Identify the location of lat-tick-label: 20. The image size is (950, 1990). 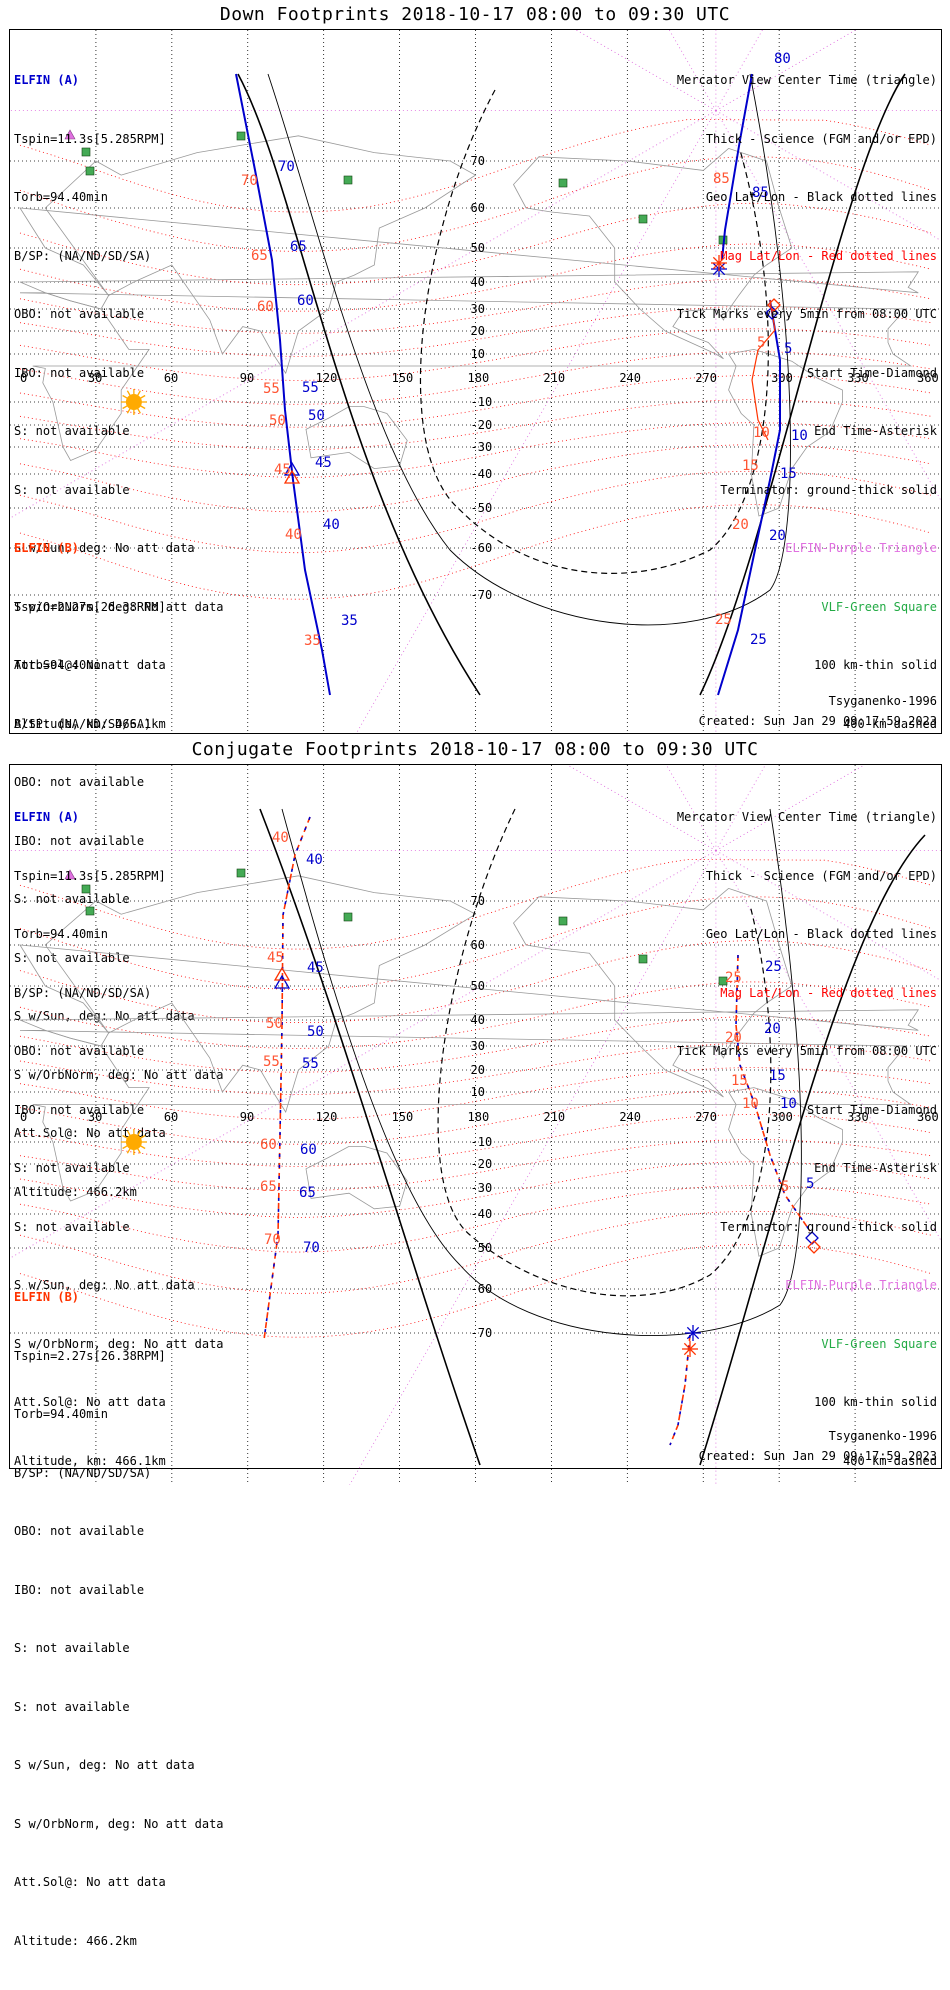
(478, 1070).